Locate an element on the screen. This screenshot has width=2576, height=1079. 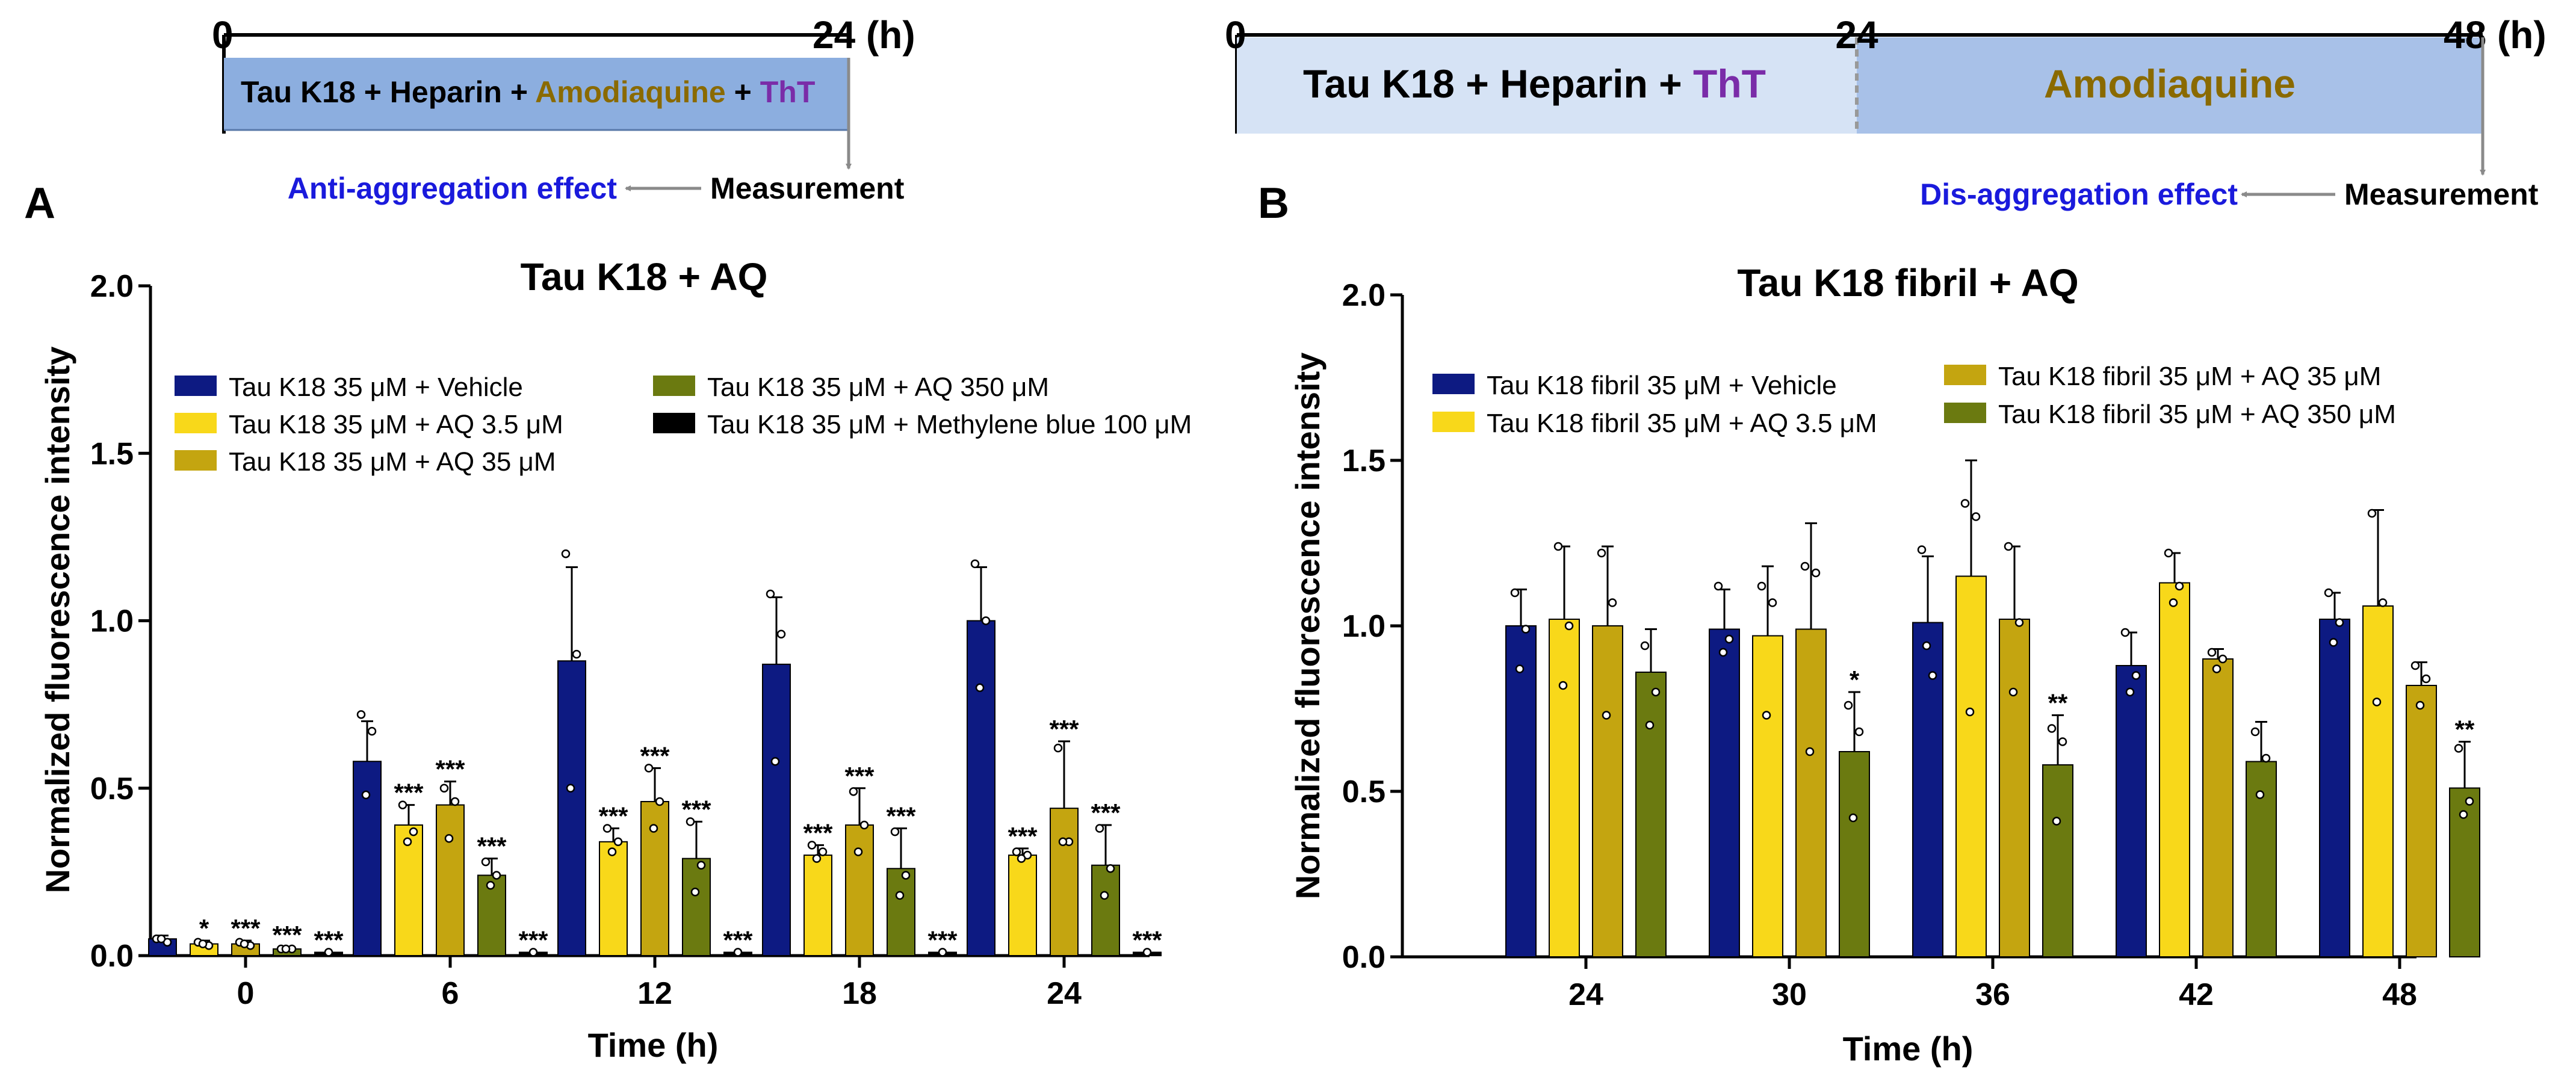
scheme-b-box2-text: Amodiaquine is located at coordinates (2170, 83).